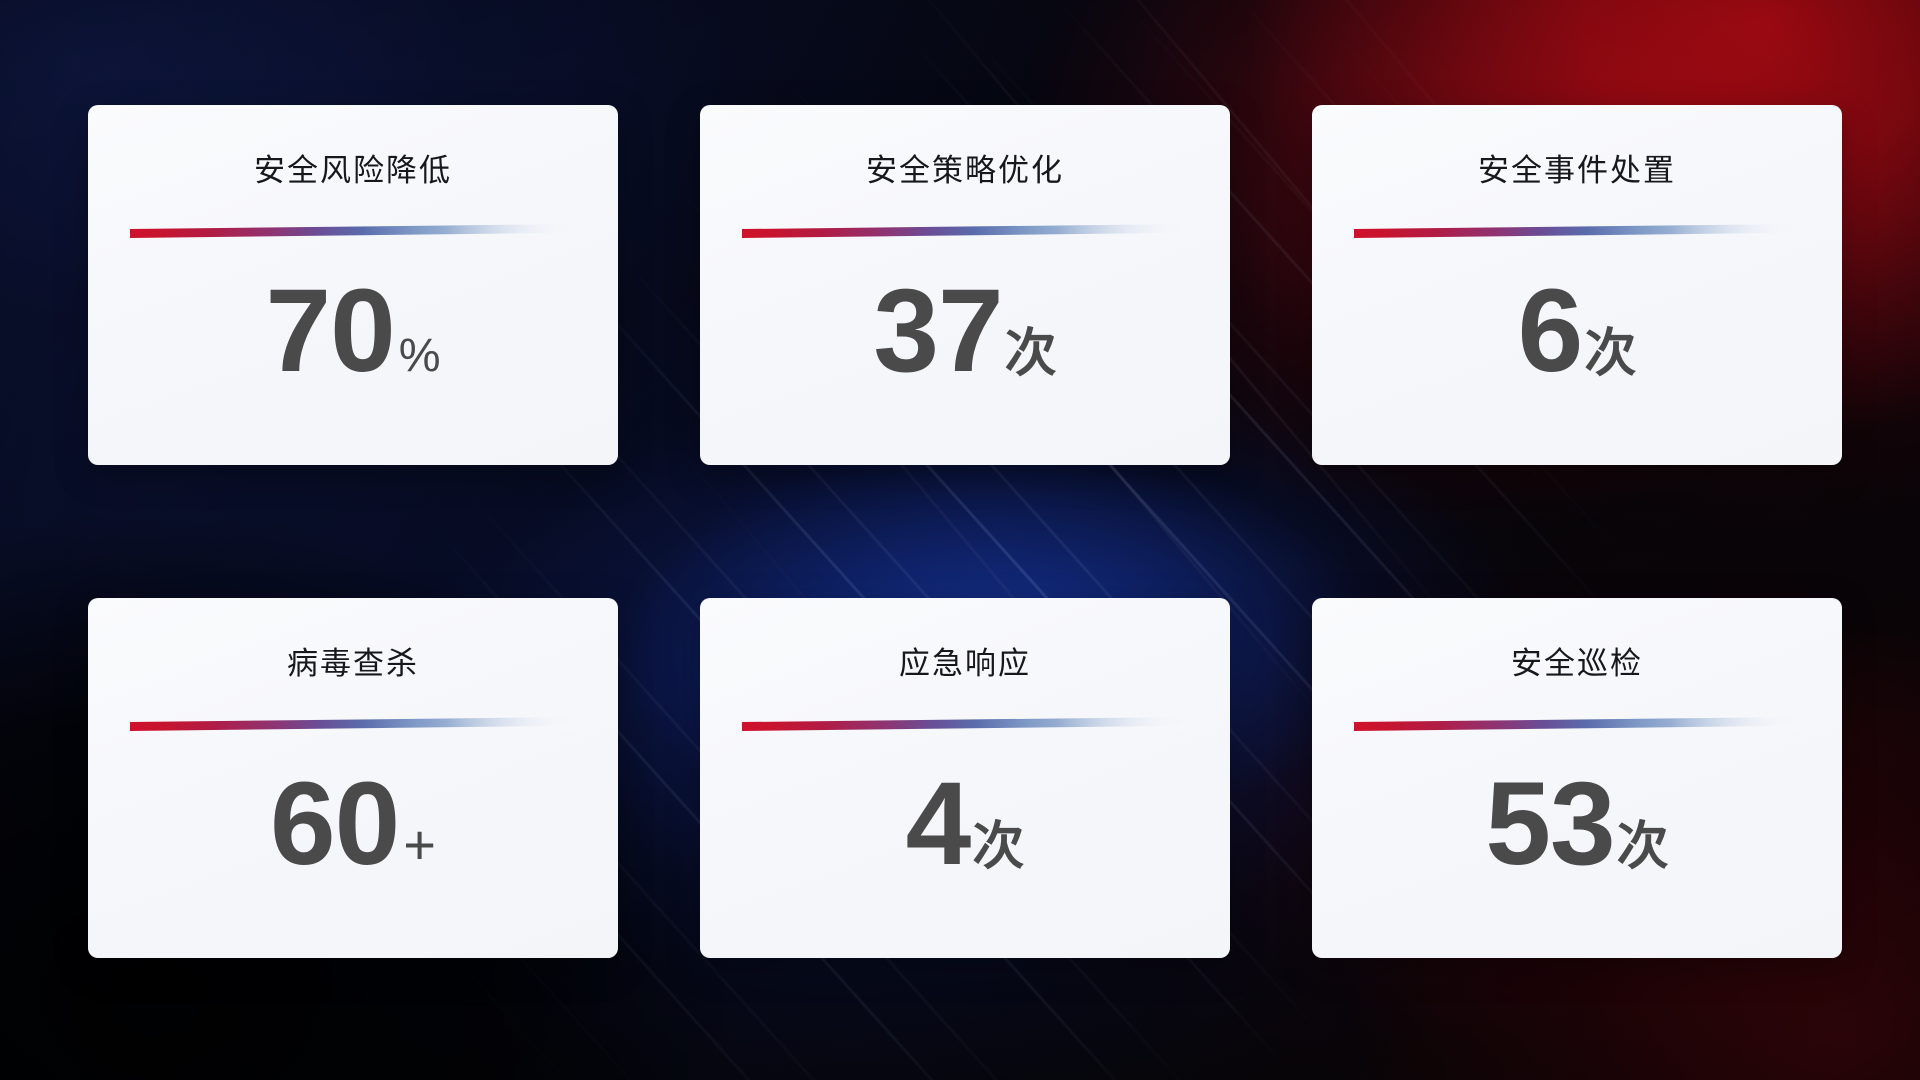  What do you see at coordinates (1577, 663) in the screenshot?
I see `metric-card-title: 安全巡检` at bounding box center [1577, 663].